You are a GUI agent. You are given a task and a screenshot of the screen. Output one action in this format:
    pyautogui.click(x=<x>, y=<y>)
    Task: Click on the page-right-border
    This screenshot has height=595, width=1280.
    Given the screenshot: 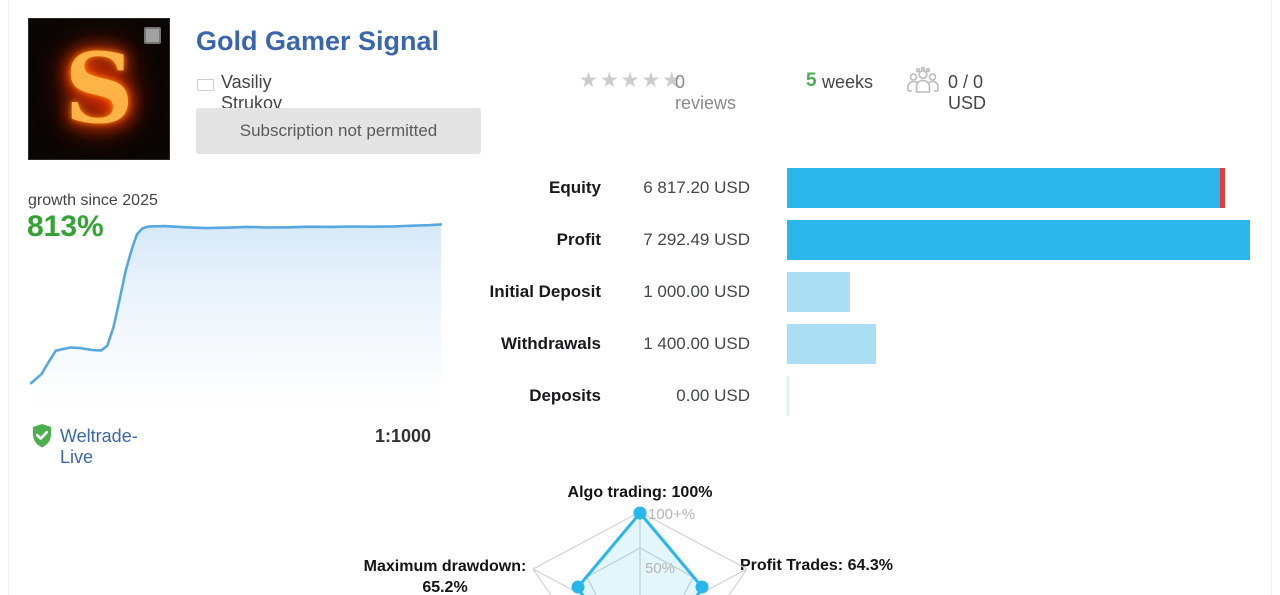 What is the action you would take?
    pyautogui.click(x=1271, y=297)
    